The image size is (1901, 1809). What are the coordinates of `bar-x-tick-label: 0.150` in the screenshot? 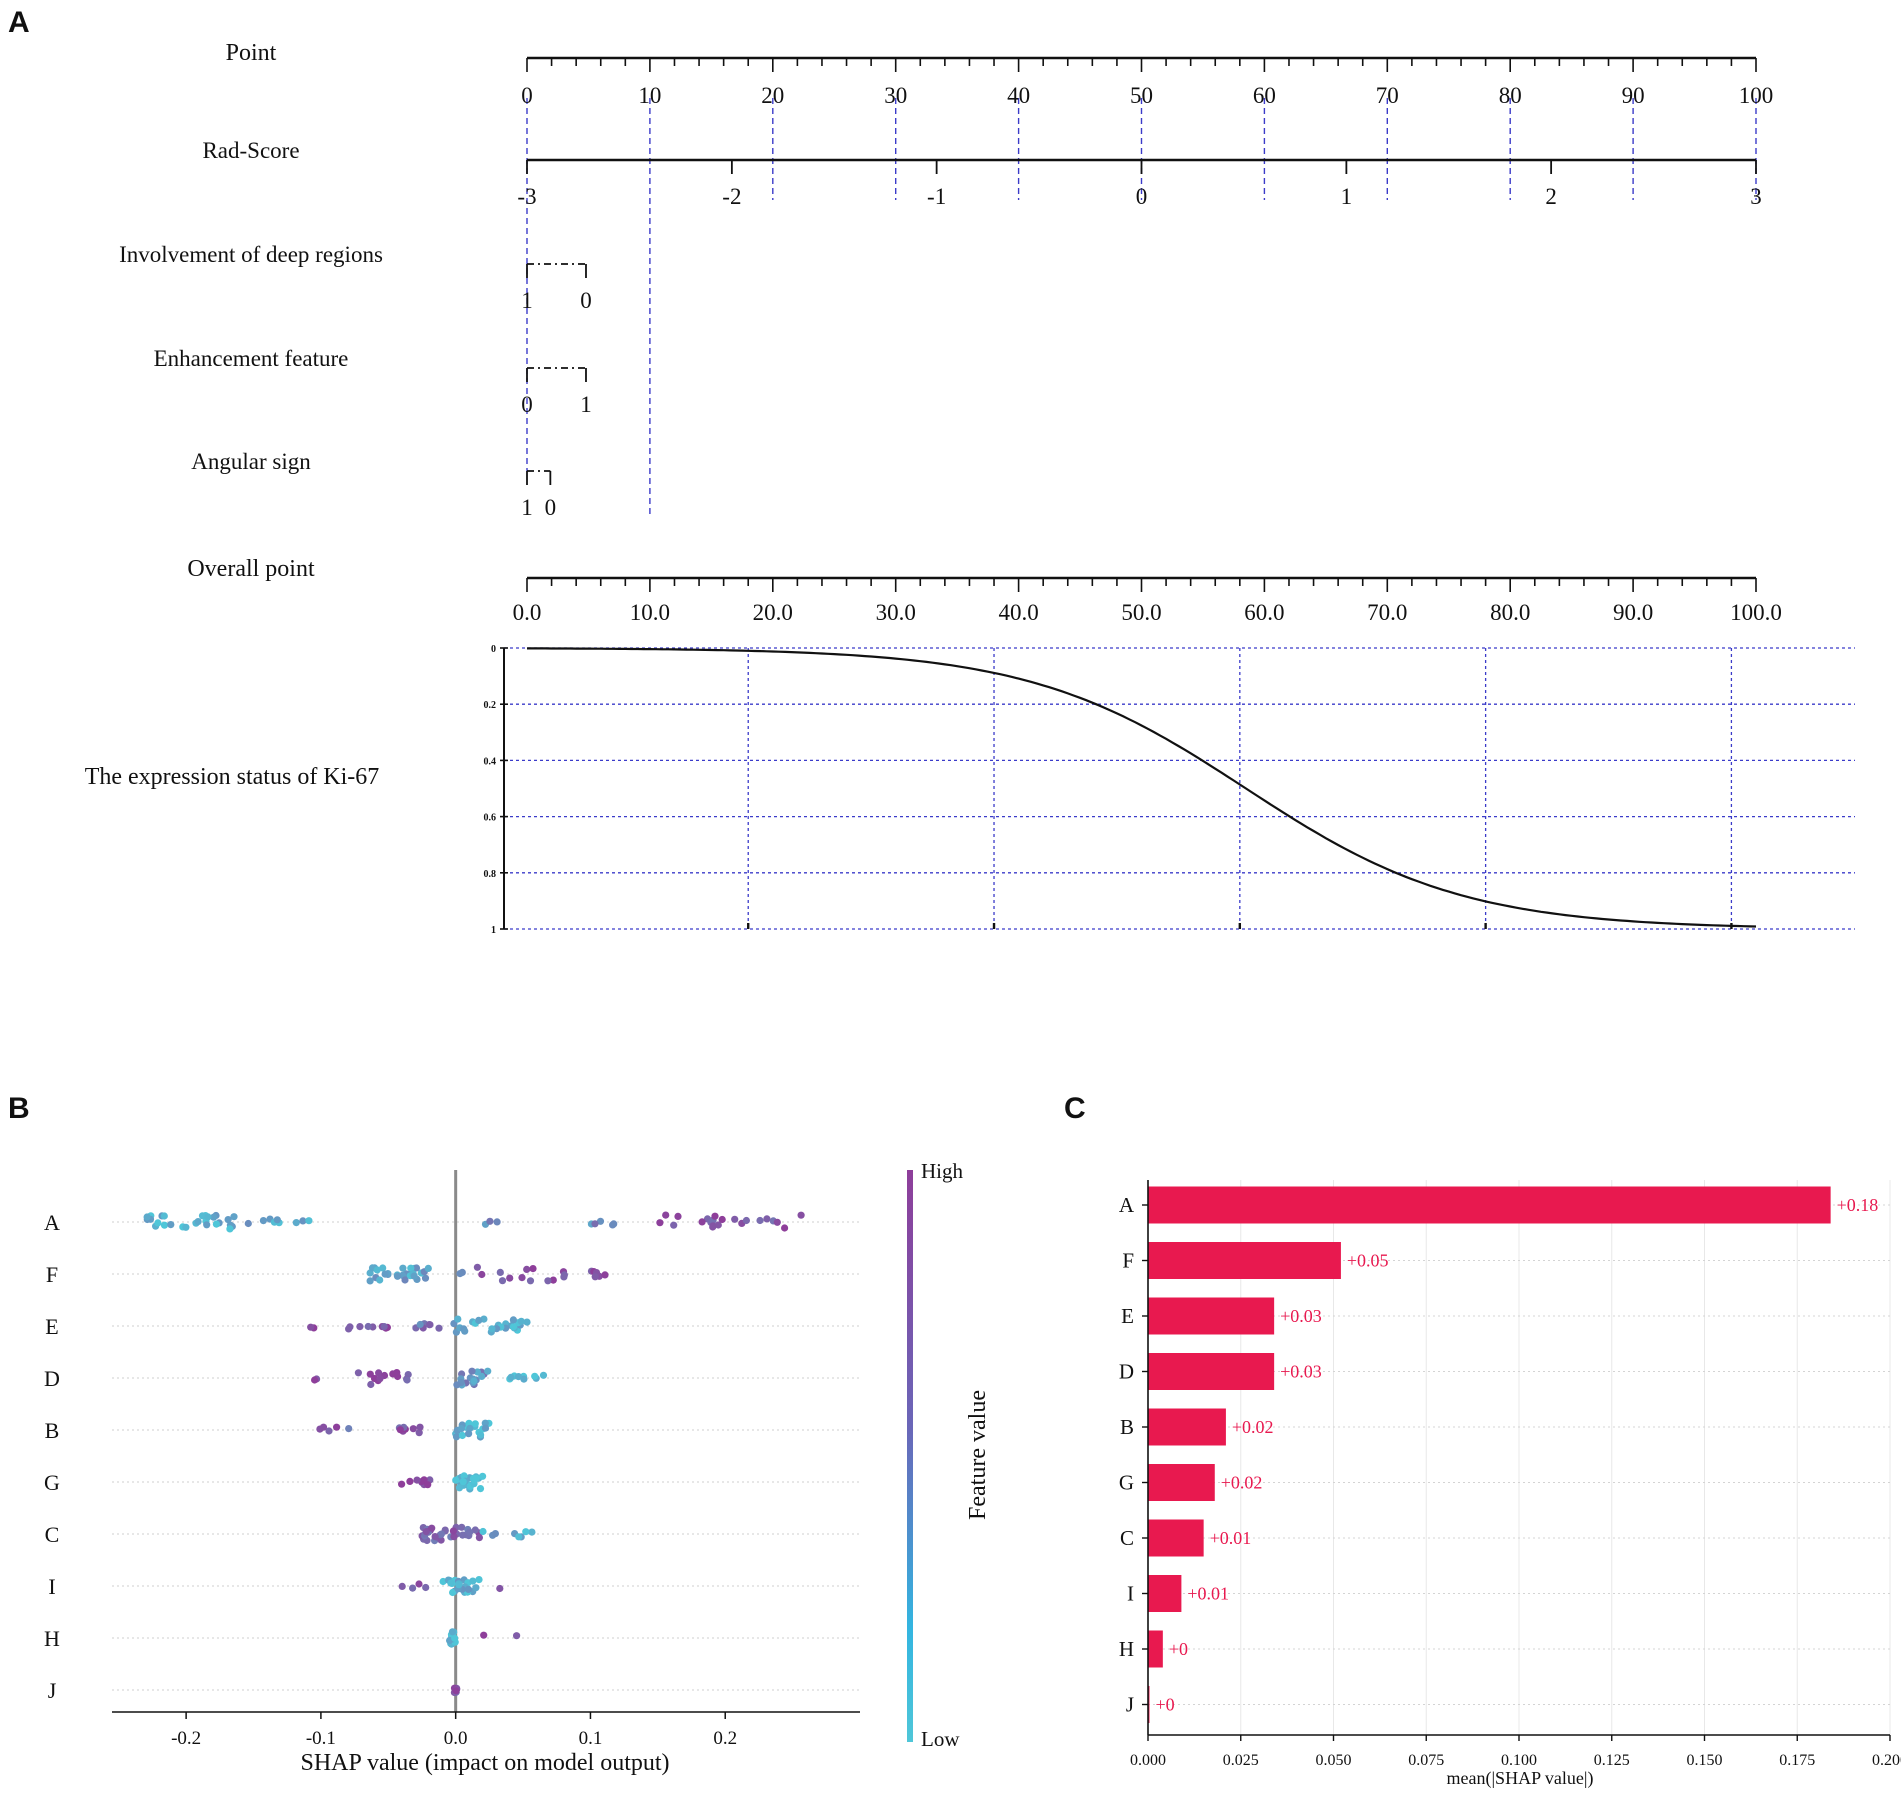 It's located at (1705, 1760).